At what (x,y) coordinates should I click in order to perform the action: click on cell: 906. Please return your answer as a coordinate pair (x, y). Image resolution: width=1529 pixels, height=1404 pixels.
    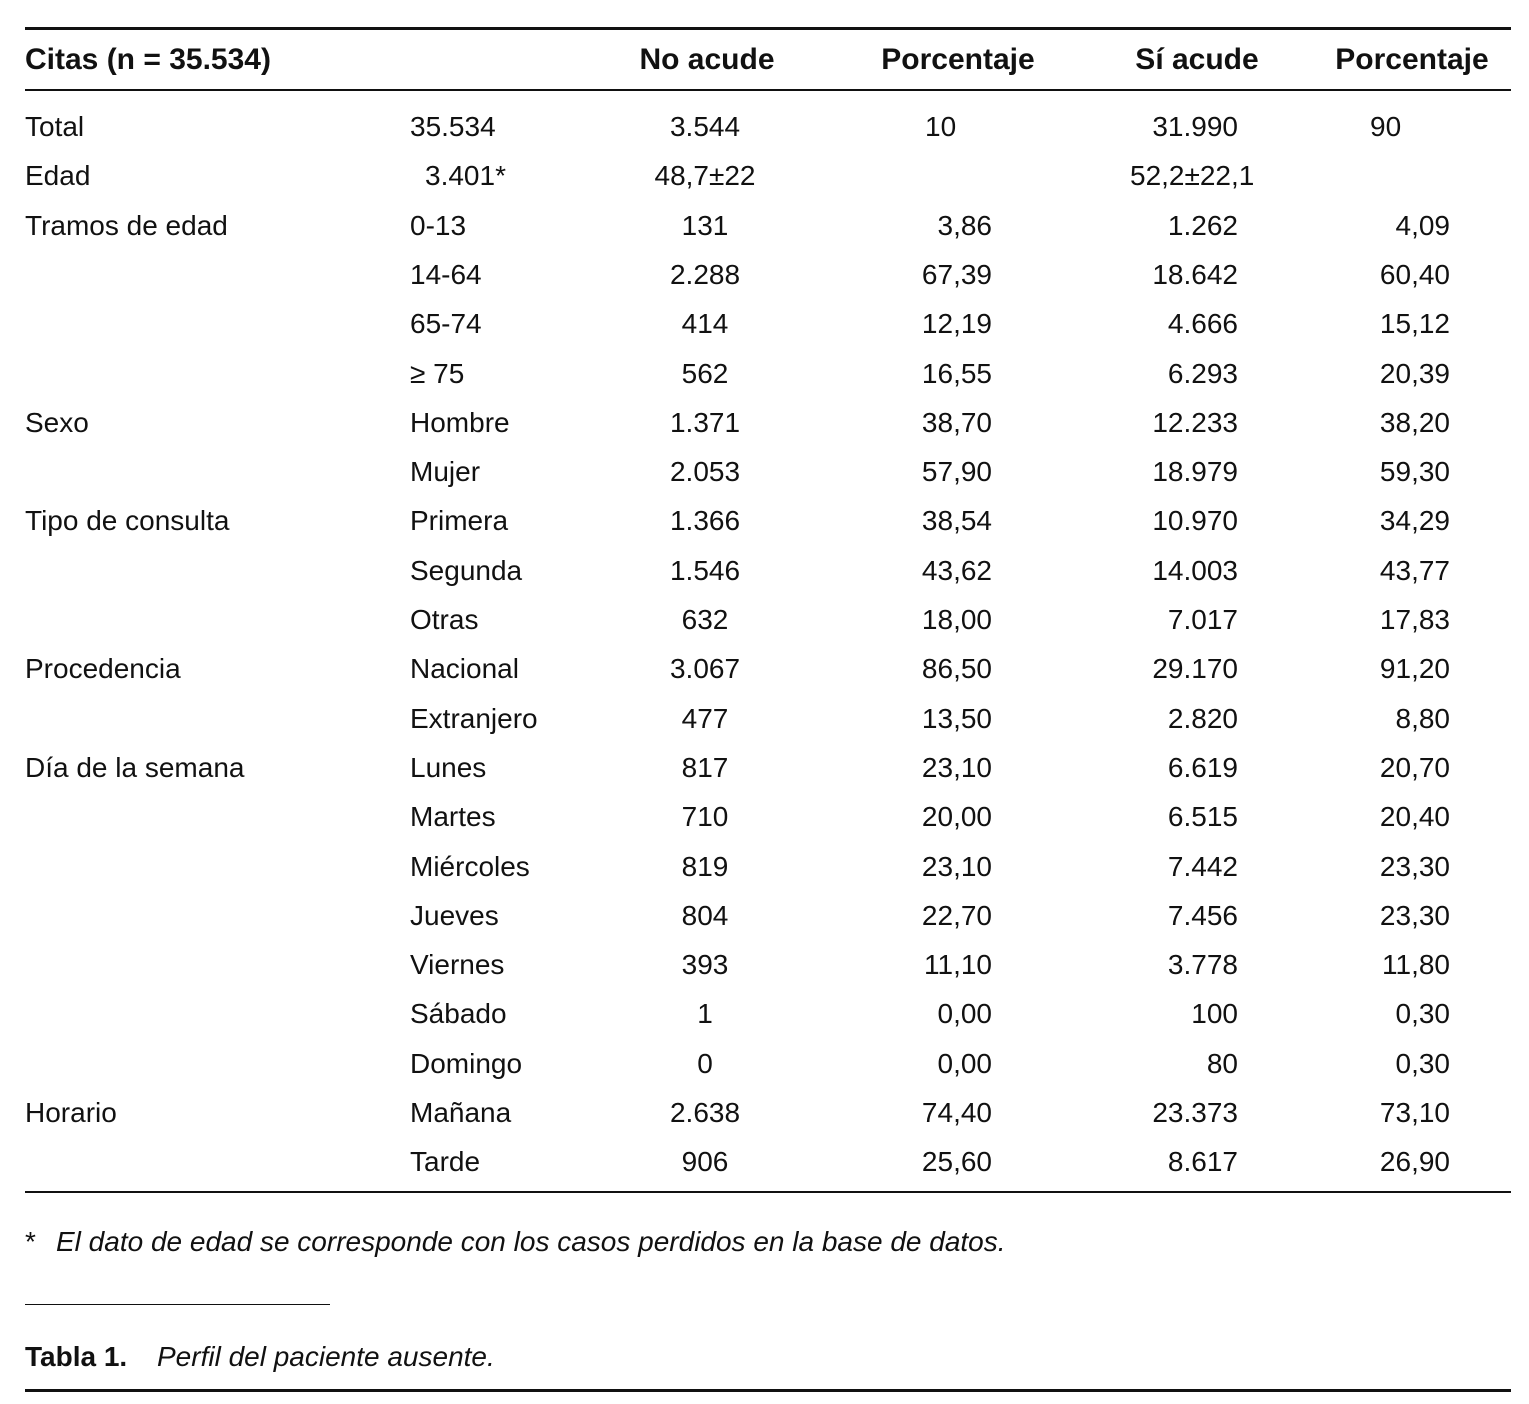
    Looking at the image, I should click on (705, 1162).